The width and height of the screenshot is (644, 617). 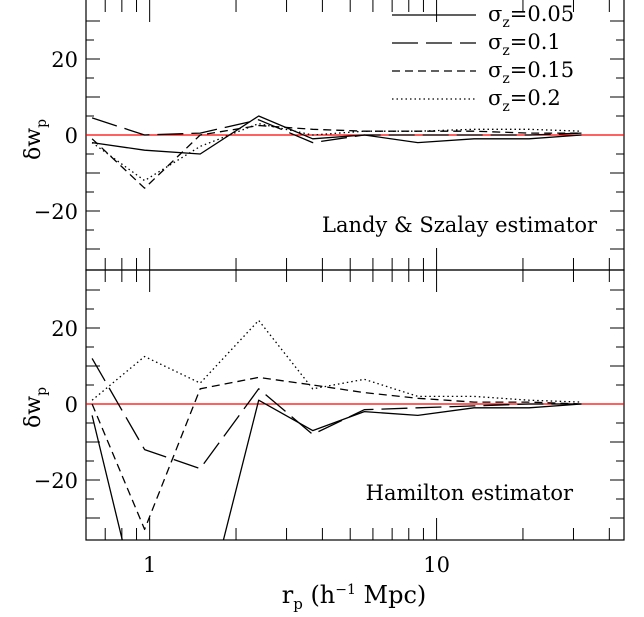 I want to click on legend: σz=0.05 σz=0.1 σz=0.15 σz=0.2, so click(x=483, y=58).